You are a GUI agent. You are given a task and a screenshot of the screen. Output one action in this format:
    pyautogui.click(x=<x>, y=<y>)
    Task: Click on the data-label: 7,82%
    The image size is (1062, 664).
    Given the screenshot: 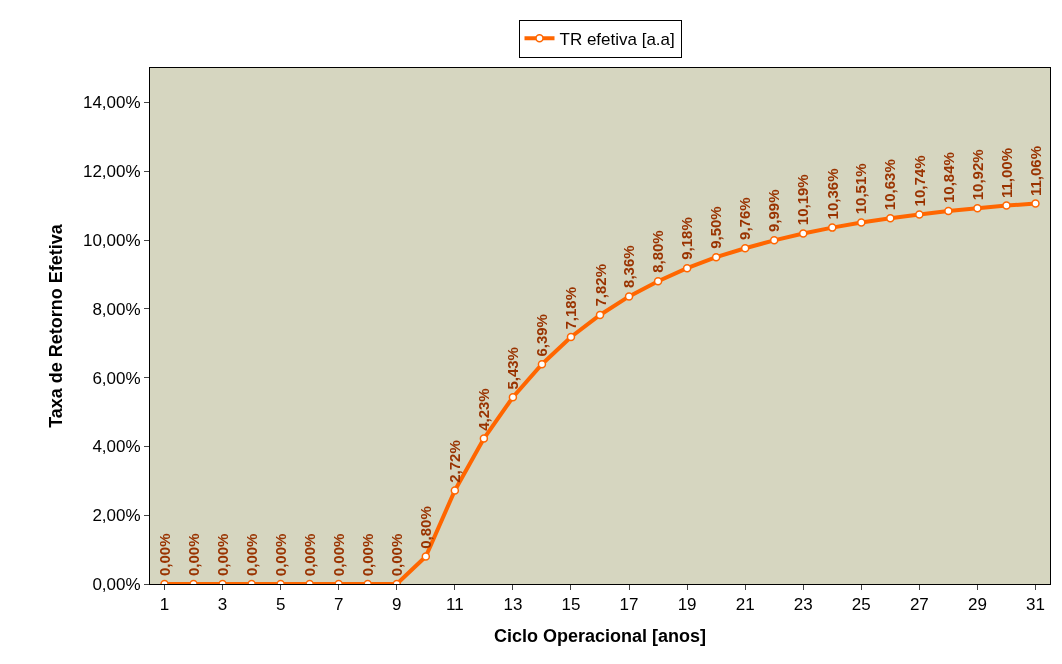 What is the action you would take?
    pyautogui.click(x=600, y=285)
    